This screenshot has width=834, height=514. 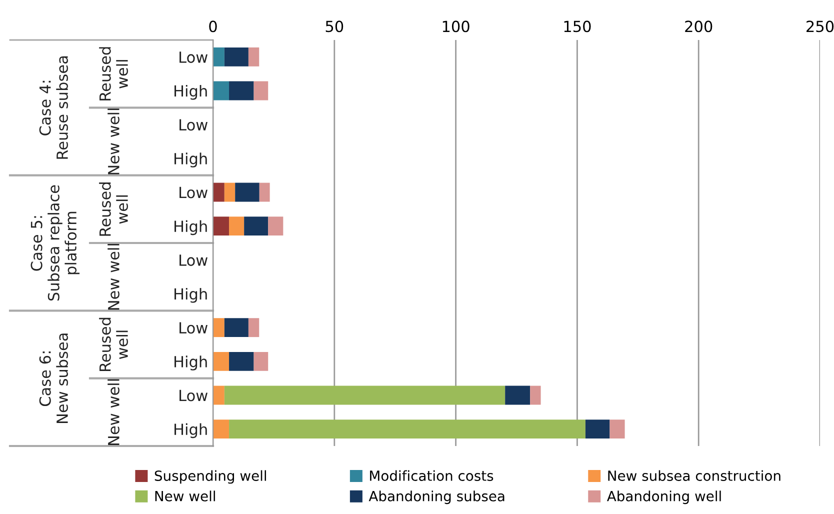 I want to click on x-tick-label: 200, so click(x=698, y=26).